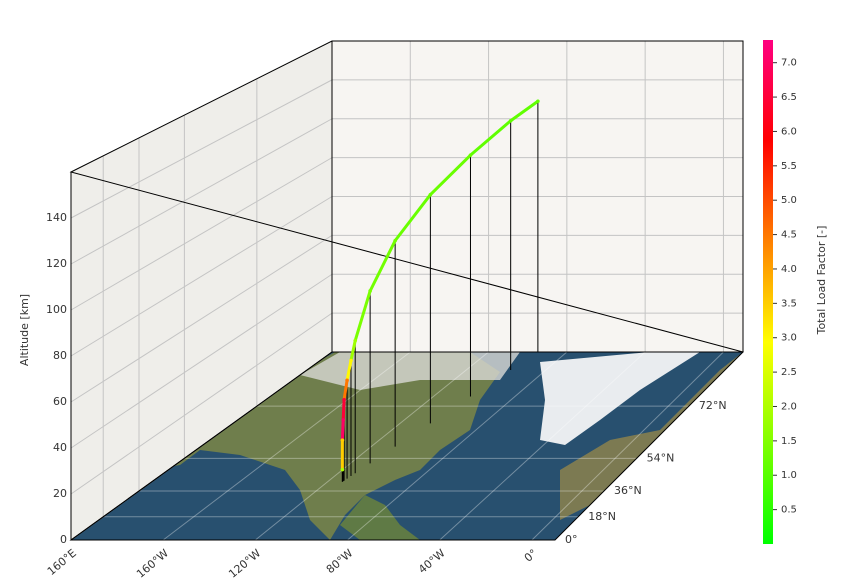  I want to click on y-tick-label: 0°, so click(571, 539).